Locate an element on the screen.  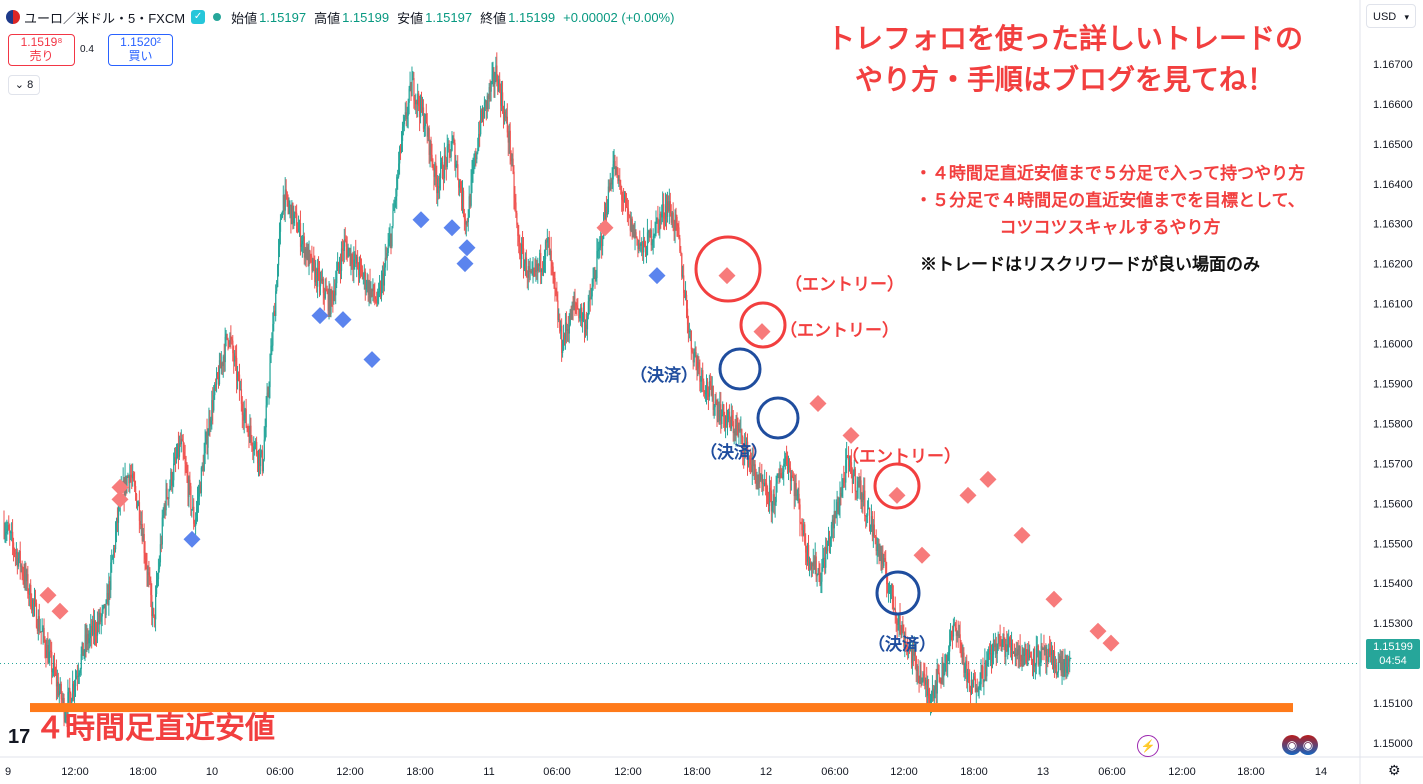
sell-button: 1.1519⁸ 売り is located at coordinates (41, 50).